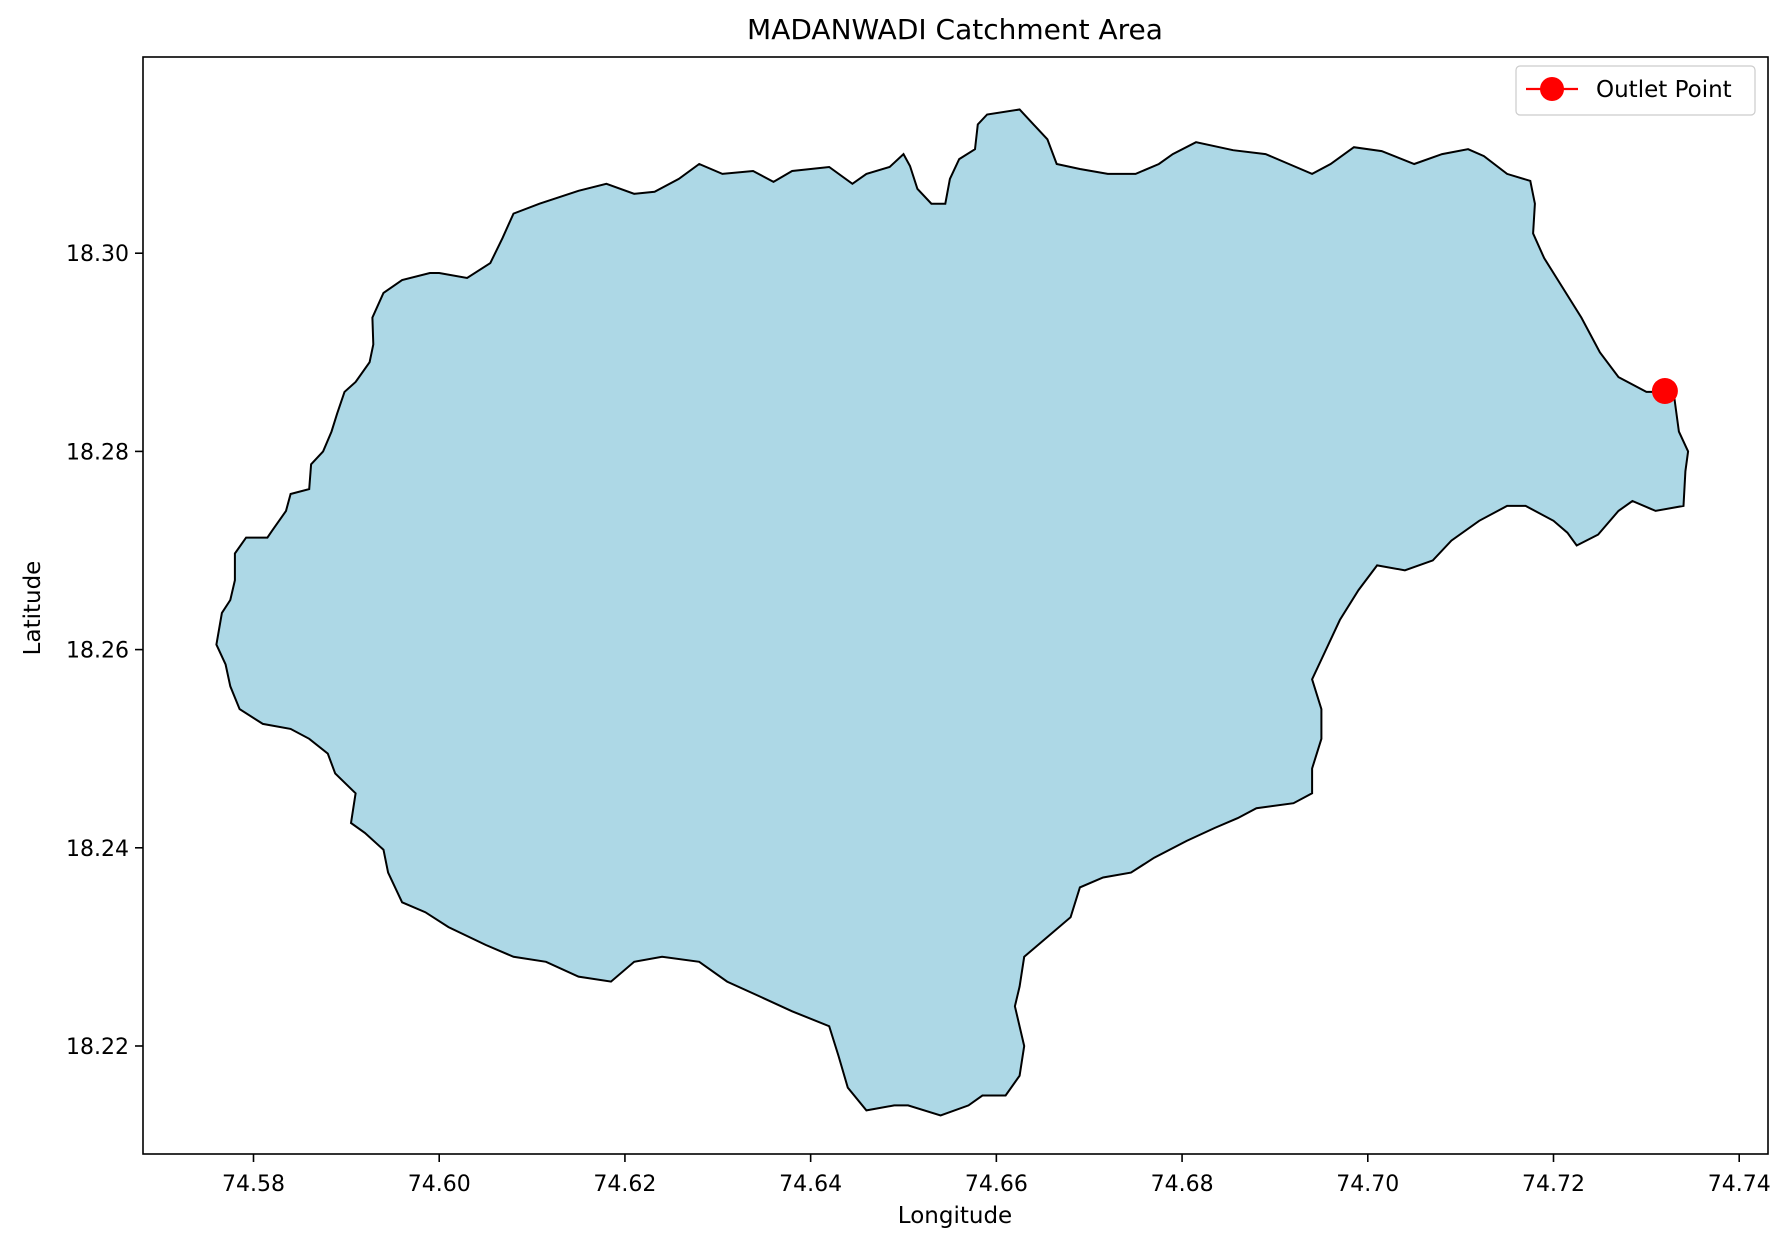 The image size is (1778, 1236). What do you see at coordinates (97, 849) in the screenshot?
I see `y-tick-label: 18.24` at bounding box center [97, 849].